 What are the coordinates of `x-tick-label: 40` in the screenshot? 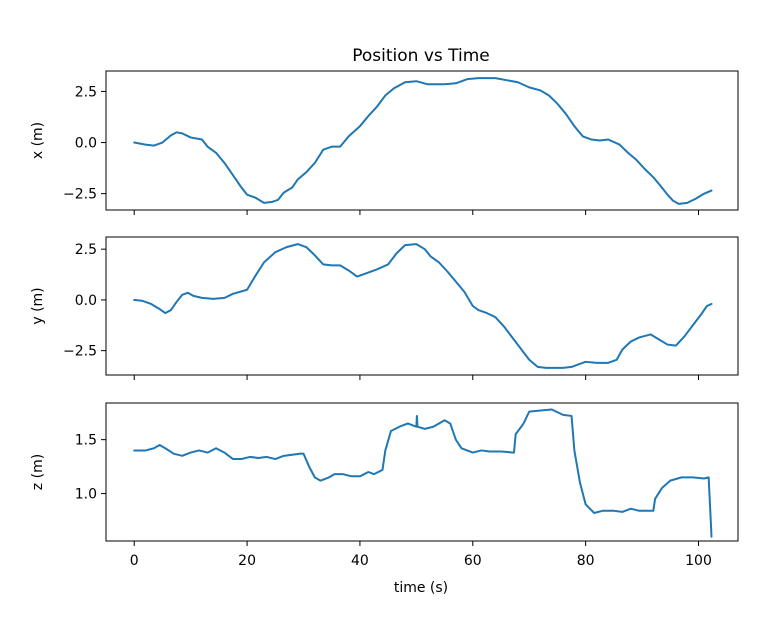 It's located at (360, 561).